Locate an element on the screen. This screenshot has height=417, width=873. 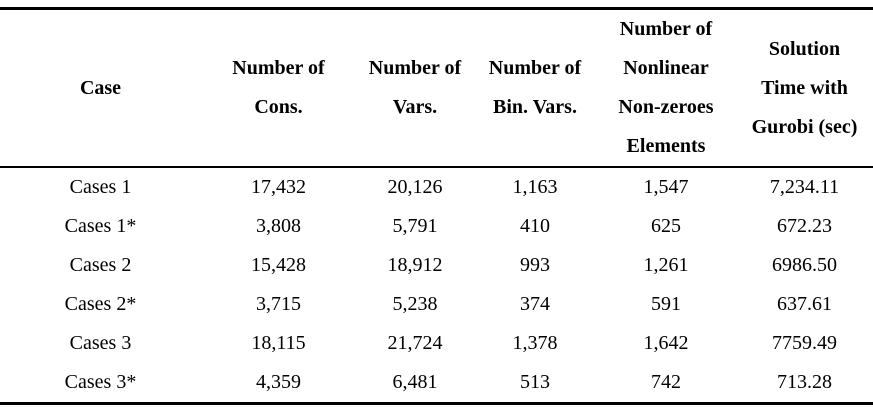
cell-vars: 18,912 is located at coordinates (415, 265).